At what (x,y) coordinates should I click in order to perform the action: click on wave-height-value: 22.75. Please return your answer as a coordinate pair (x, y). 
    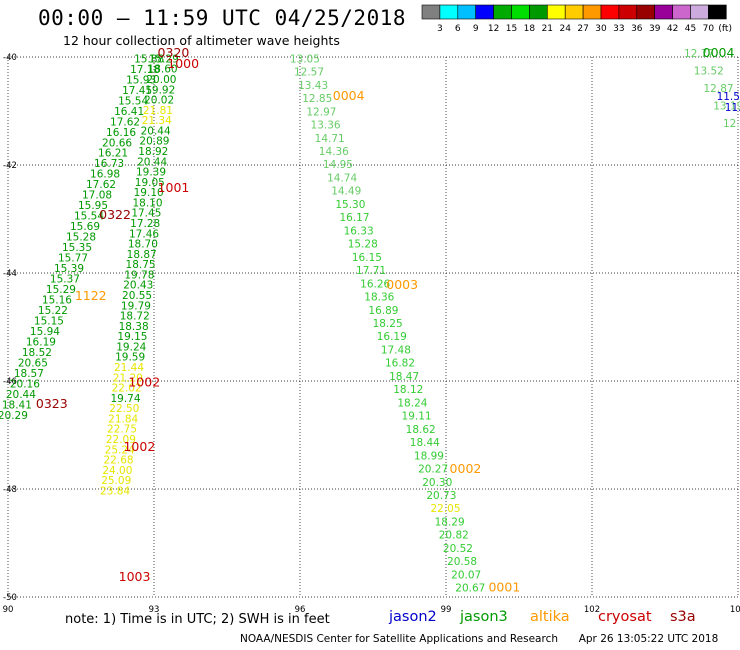
    Looking at the image, I should click on (122, 430).